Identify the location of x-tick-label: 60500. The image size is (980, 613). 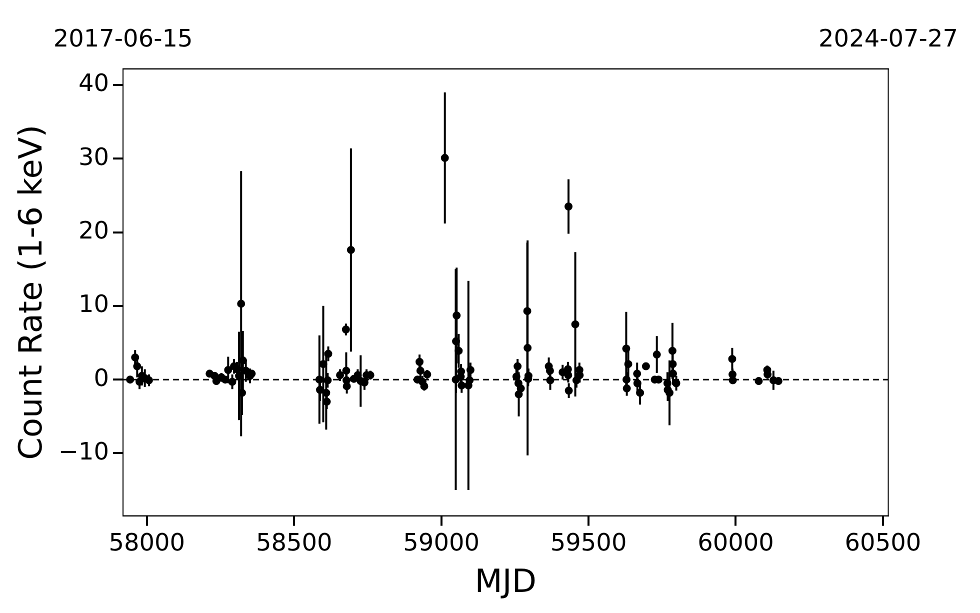
(883, 542).